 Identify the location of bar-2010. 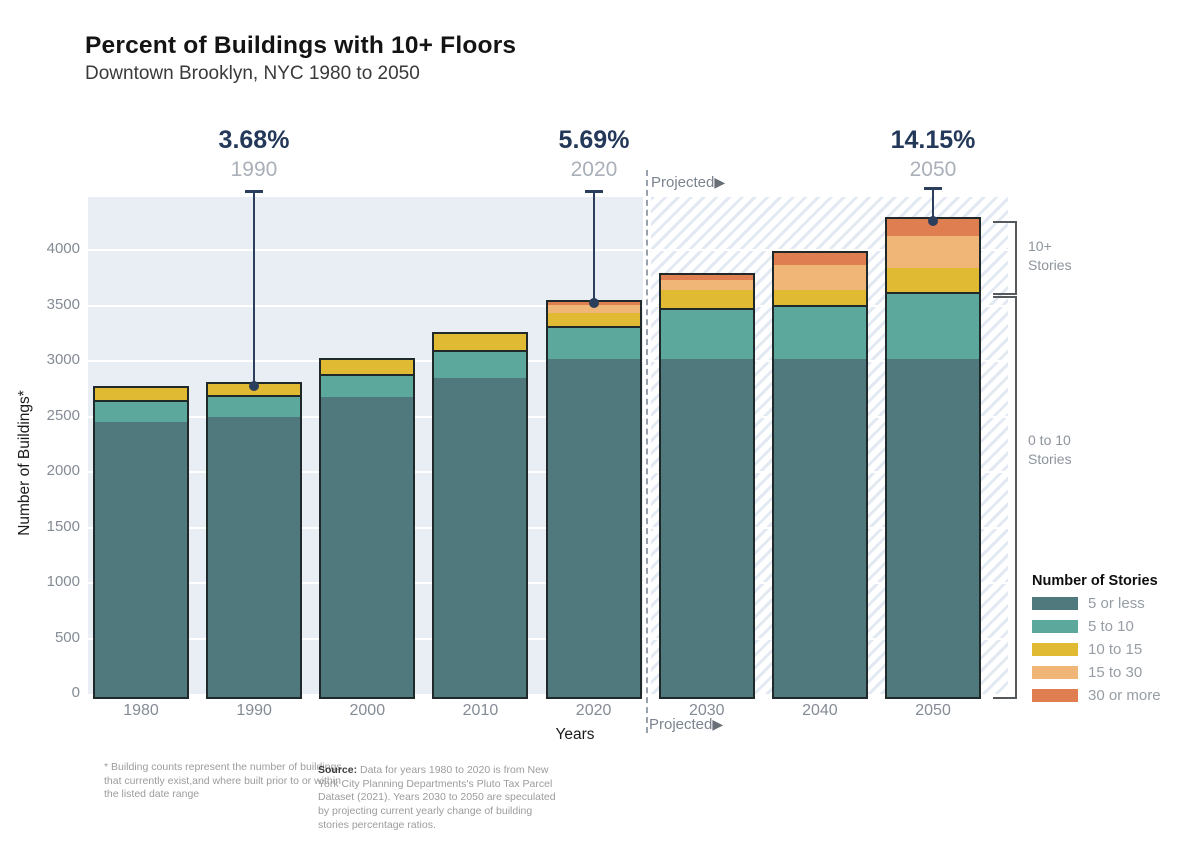
(480, 515).